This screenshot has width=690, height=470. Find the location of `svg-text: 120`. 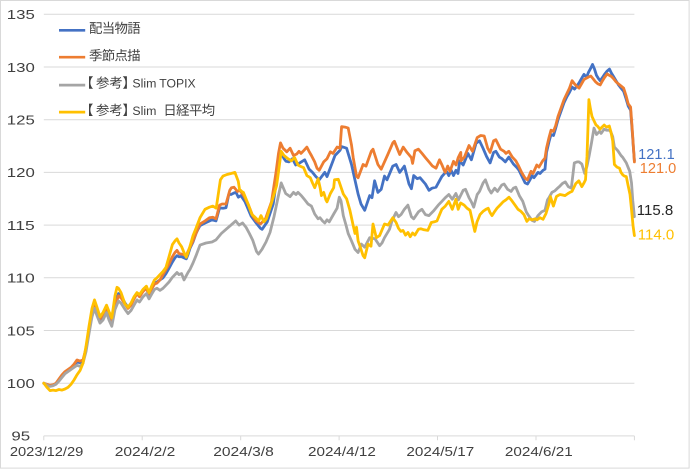

svg-text: 120 is located at coordinates (21, 172).